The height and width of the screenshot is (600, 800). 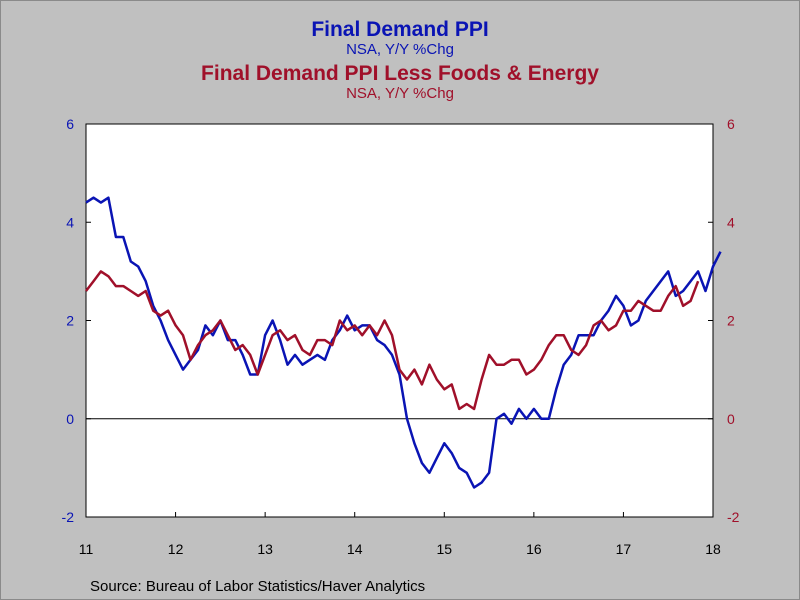 What do you see at coordinates (400, 93) in the screenshot?
I see `chart-subtitle-2: NSA, Y/Y %Chg` at bounding box center [400, 93].